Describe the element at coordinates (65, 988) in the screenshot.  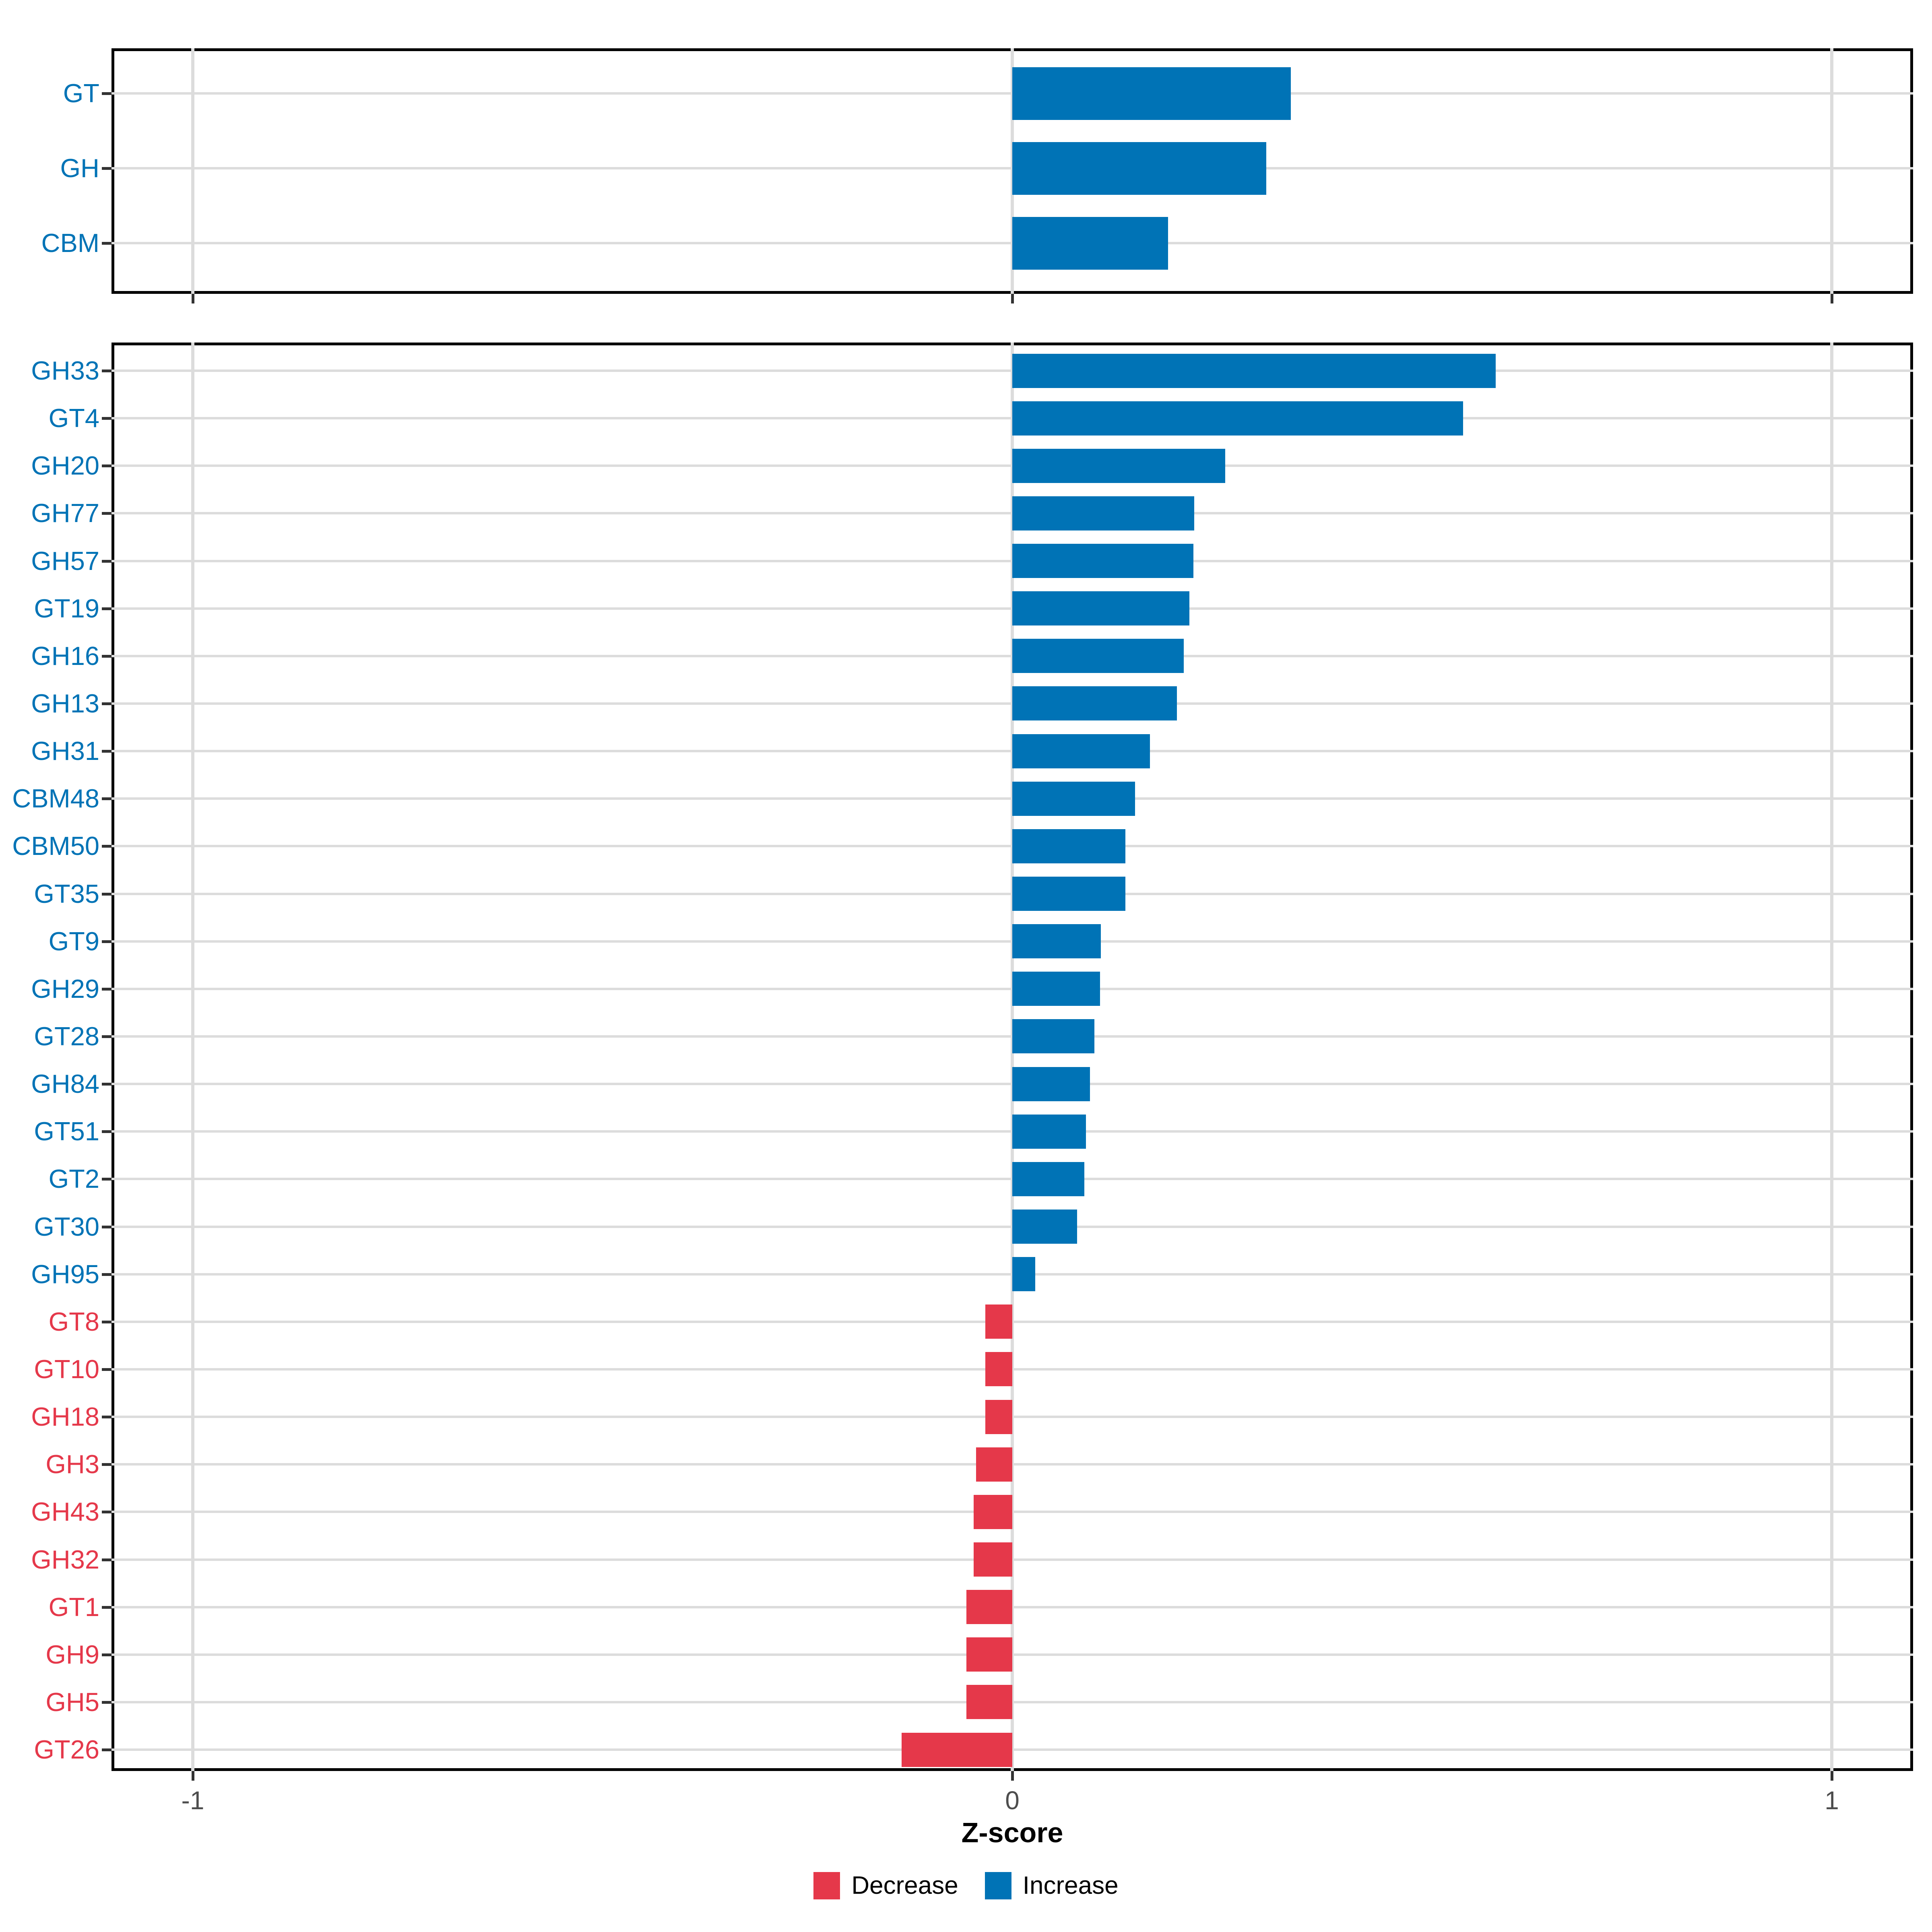
I see `category-label-gh29: GH29` at that location.